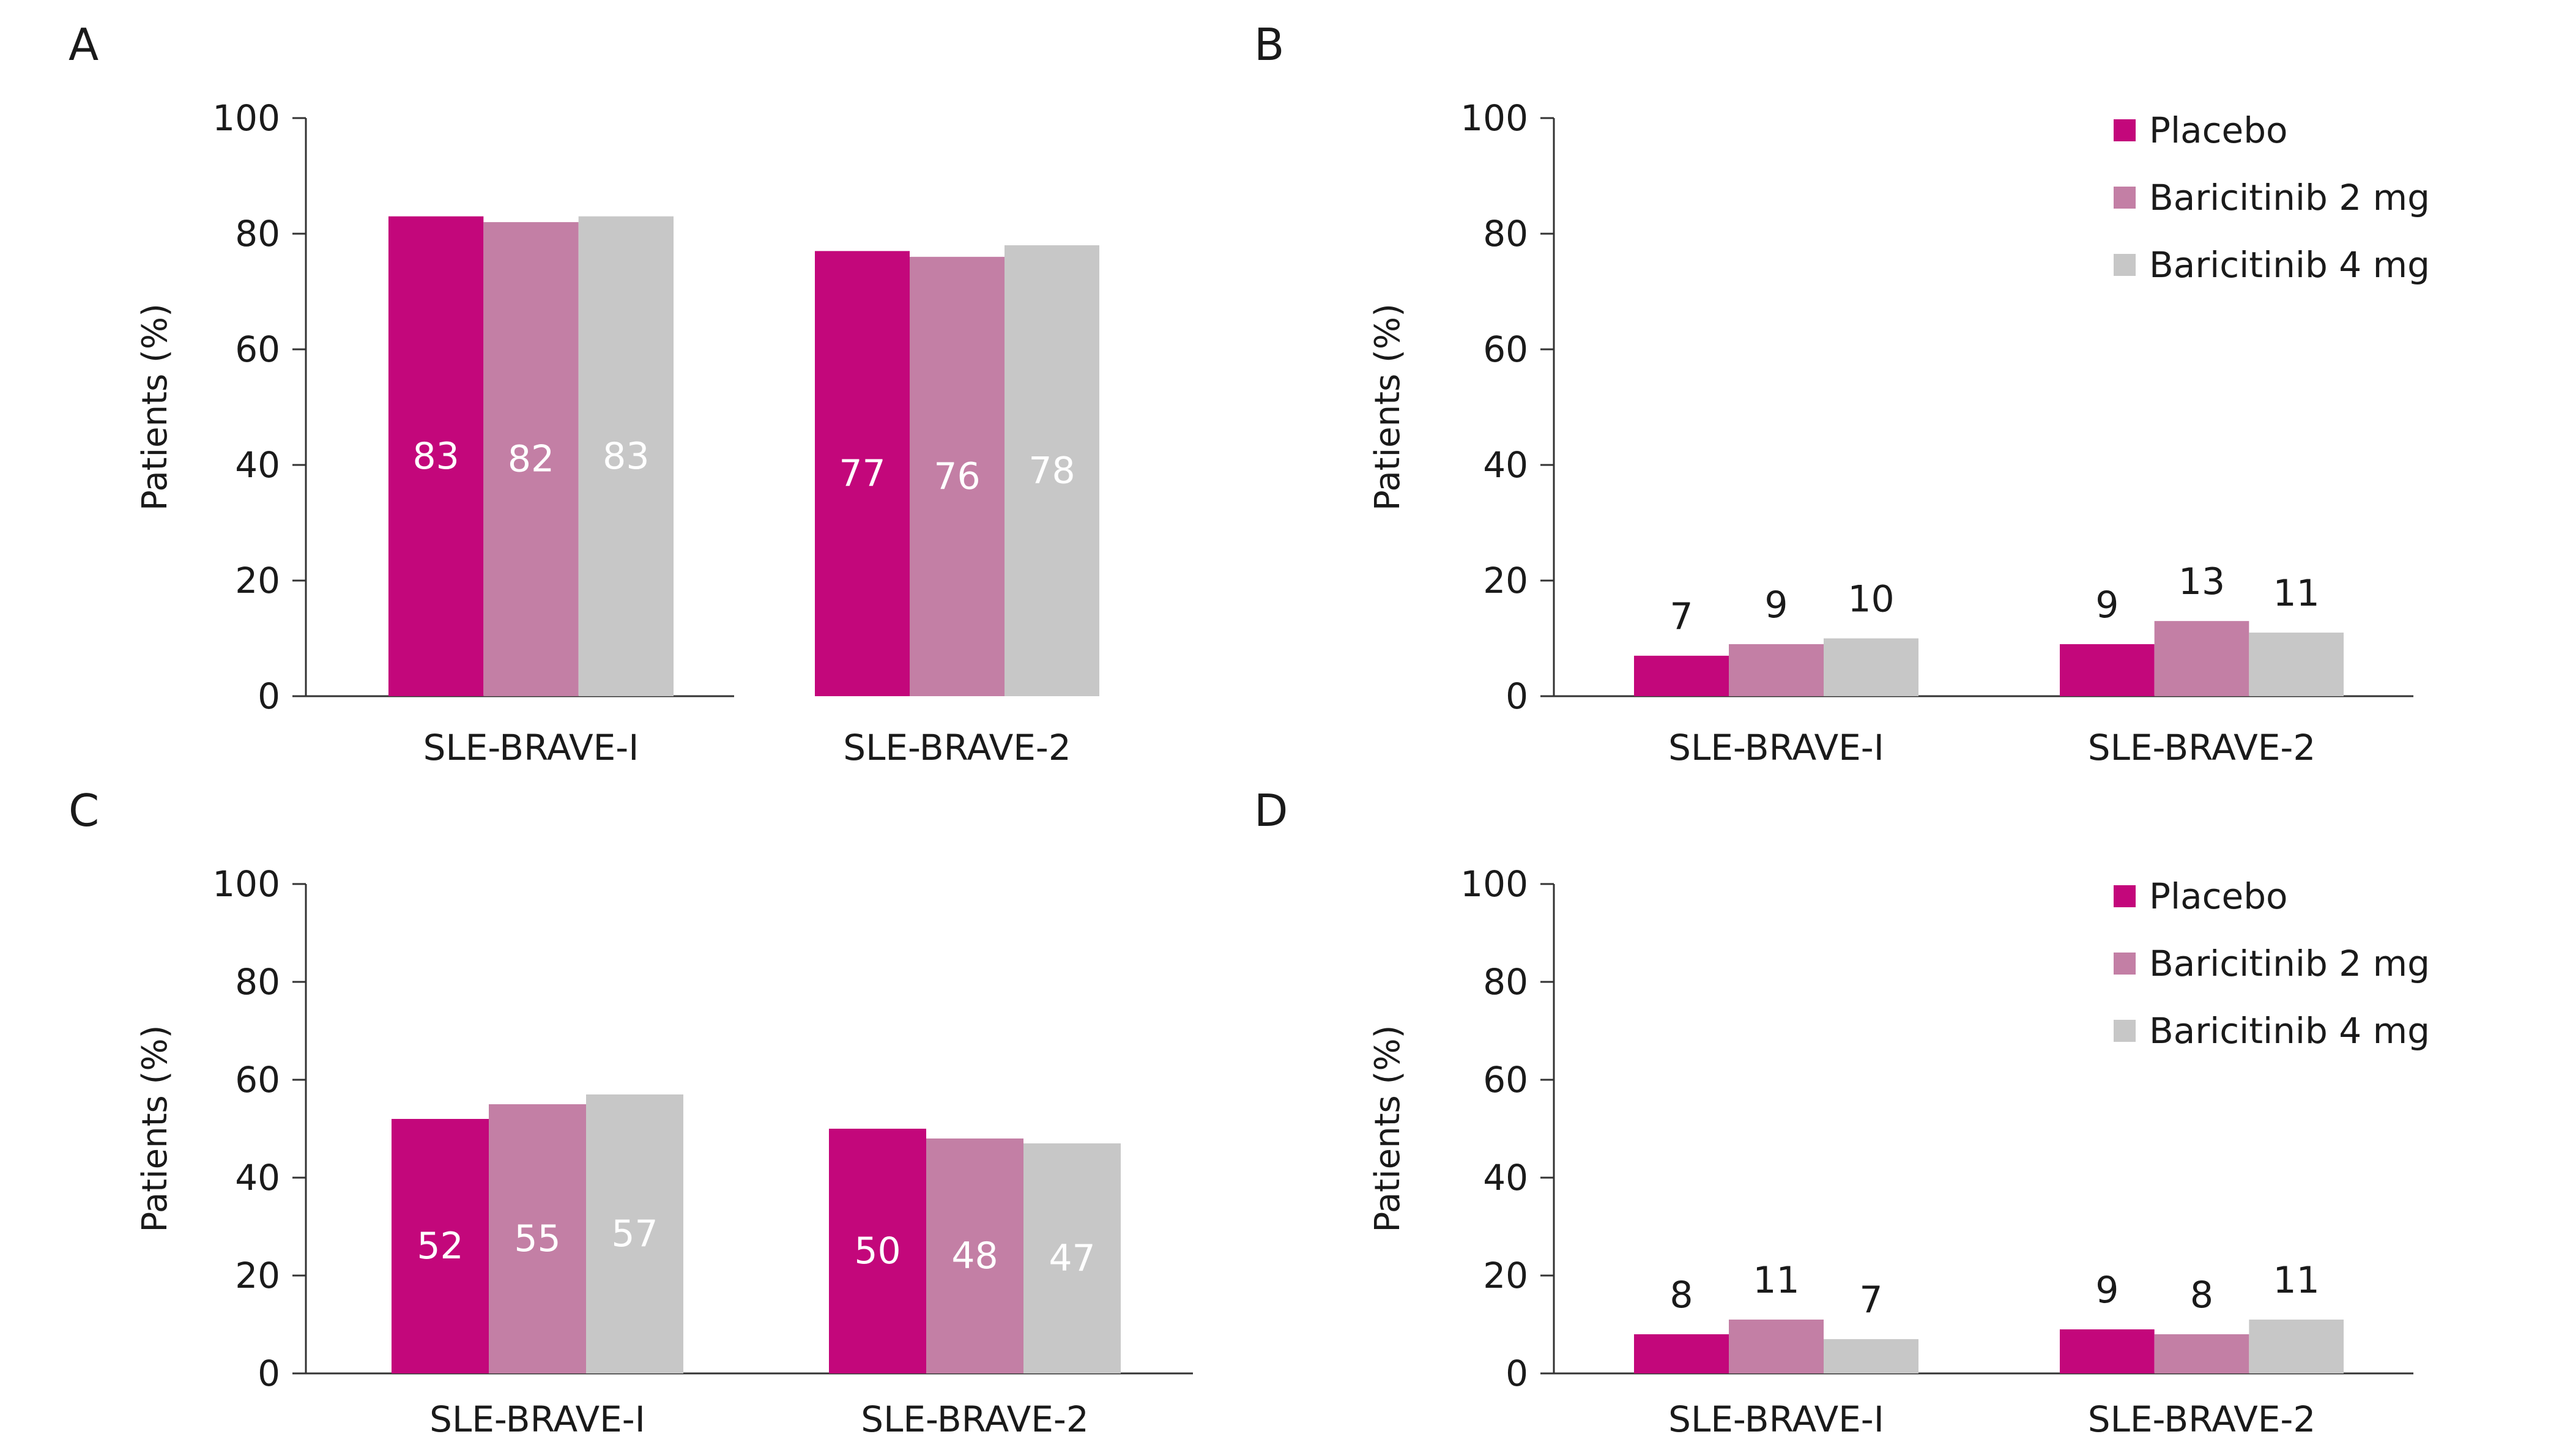  What do you see at coordinates (2201, 582) in the screenshot?
I see `data-label: 13` at bounding box center [2201, 582].